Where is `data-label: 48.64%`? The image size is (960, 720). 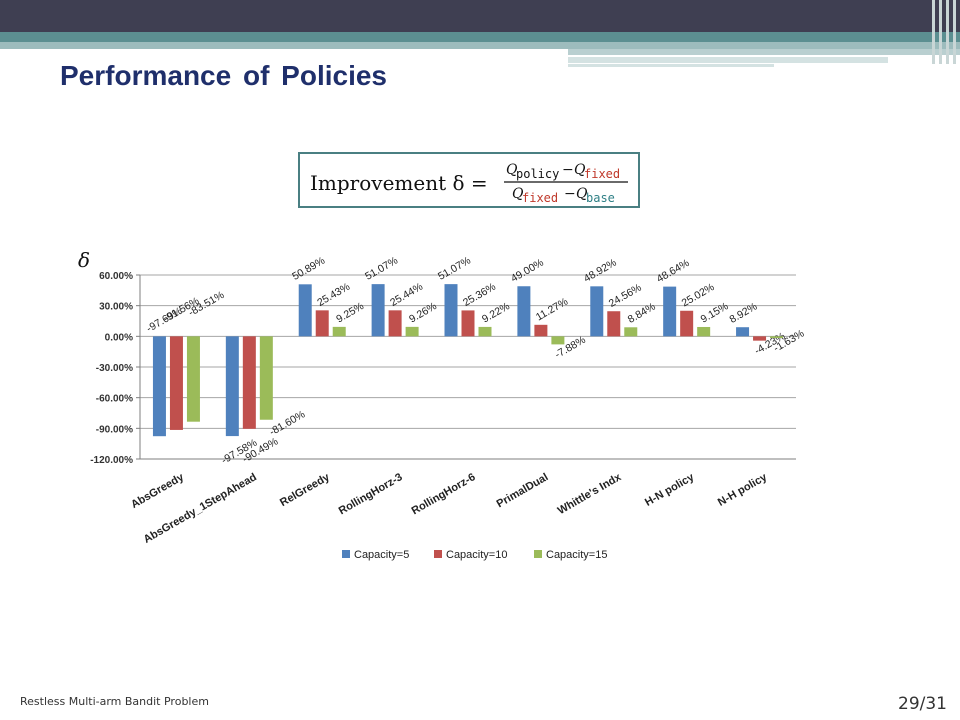 data-label: 48.64% is located at coordinates (673, 271).